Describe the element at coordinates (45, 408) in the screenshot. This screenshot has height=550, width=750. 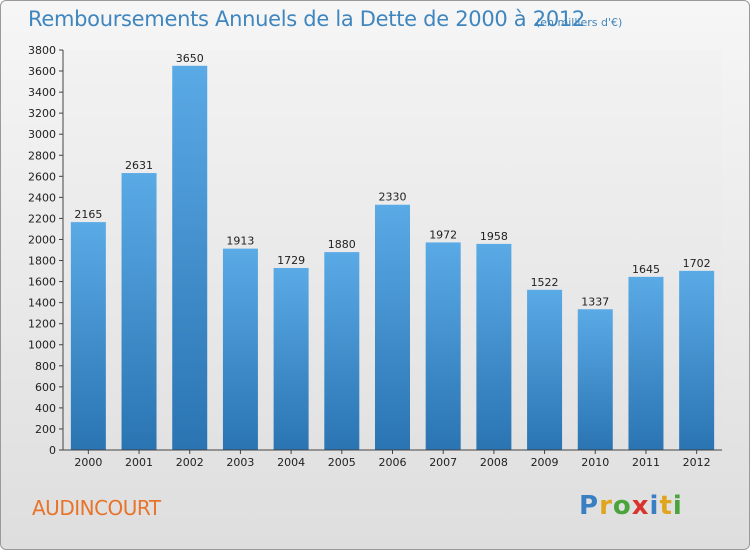
I see `y-tick-label: 400` at that location.